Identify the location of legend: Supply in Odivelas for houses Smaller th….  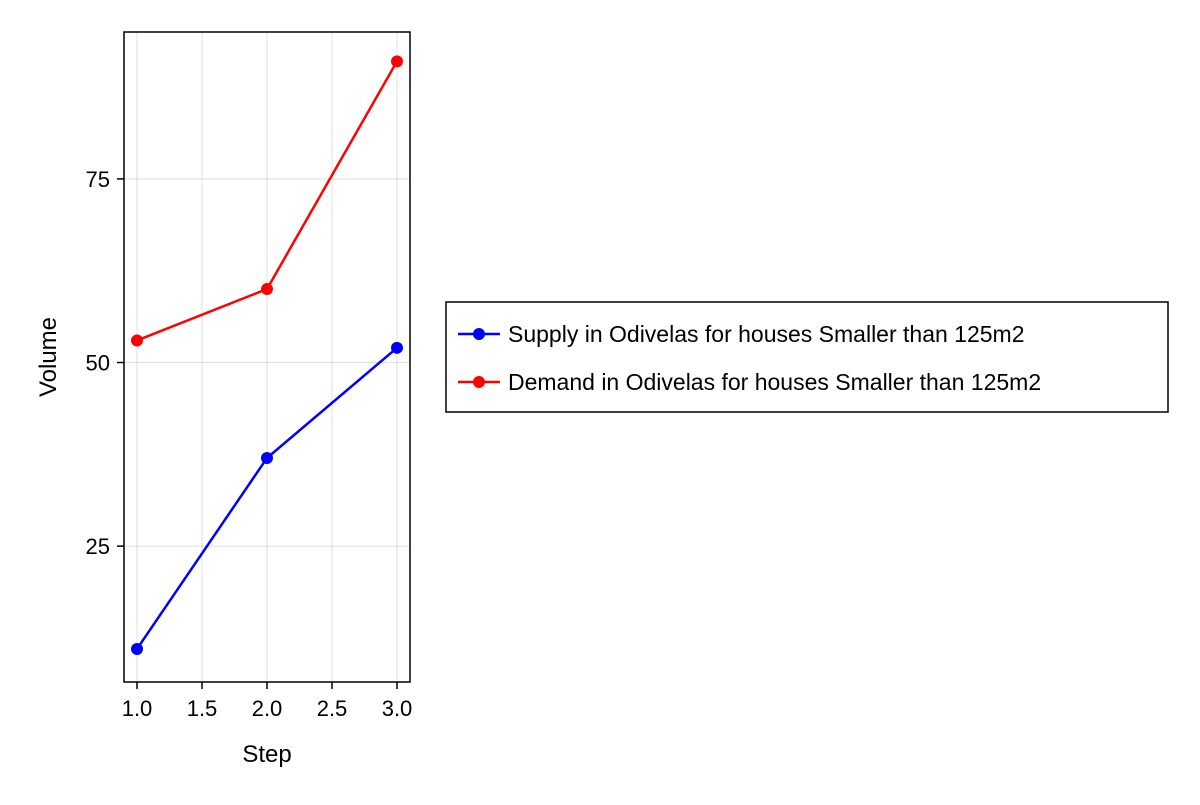
(807, 357).